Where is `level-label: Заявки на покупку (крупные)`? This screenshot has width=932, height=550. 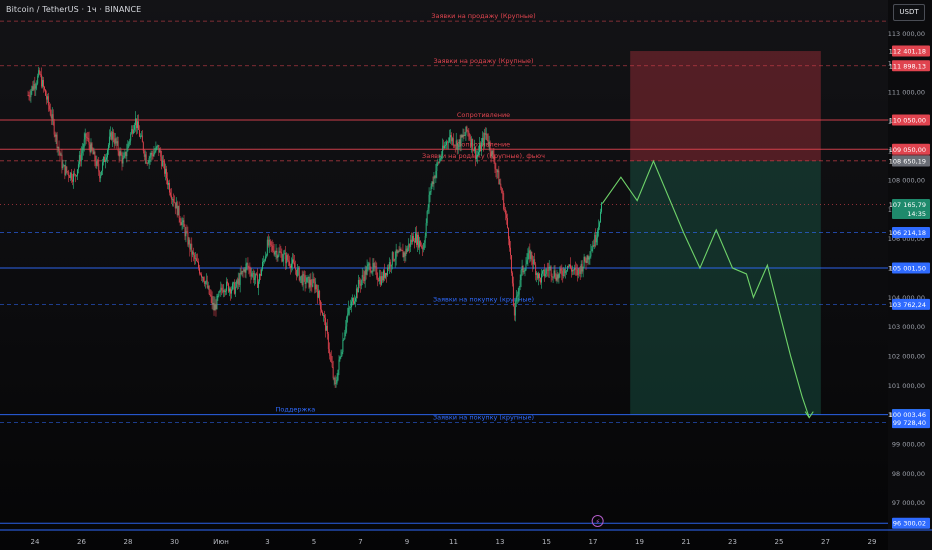 level-label: Заявки на покупку (крупные) is located at coordinates (483, 299).